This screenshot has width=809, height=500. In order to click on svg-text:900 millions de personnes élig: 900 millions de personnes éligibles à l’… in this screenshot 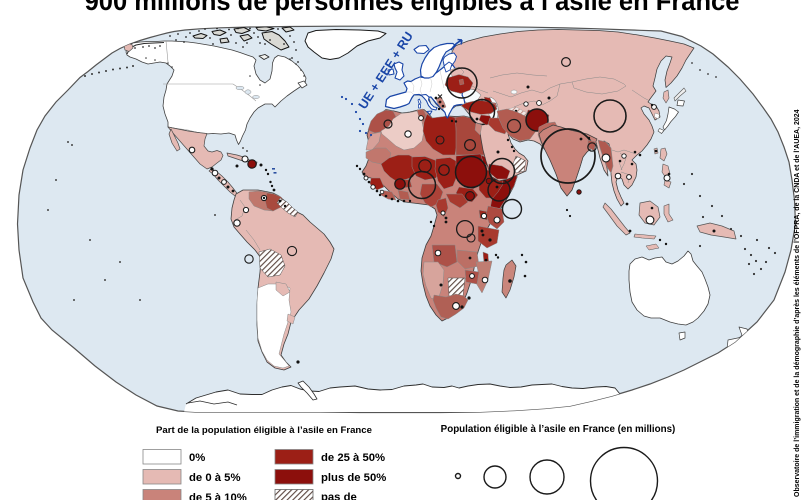, I will do `click(412, 8)`.